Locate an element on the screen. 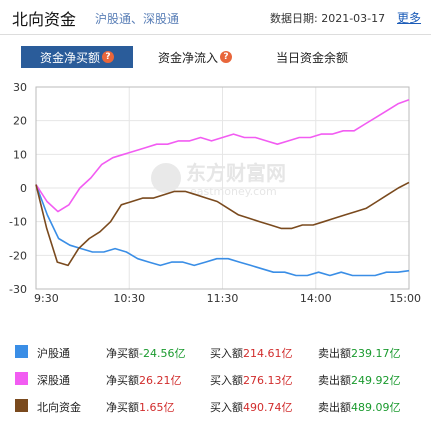 This screenshot has height=424, width=431. sell-value: 249.92亿 is located at coordinates (376, 380).